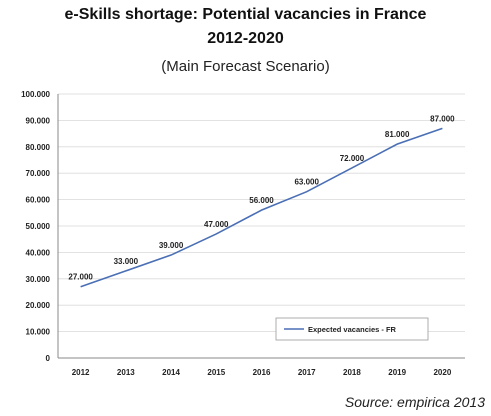 The image size is (491, 416). Describe the element at coordinates (171, 245) in the screenshot. I see `data-label: 39.000` at that location.